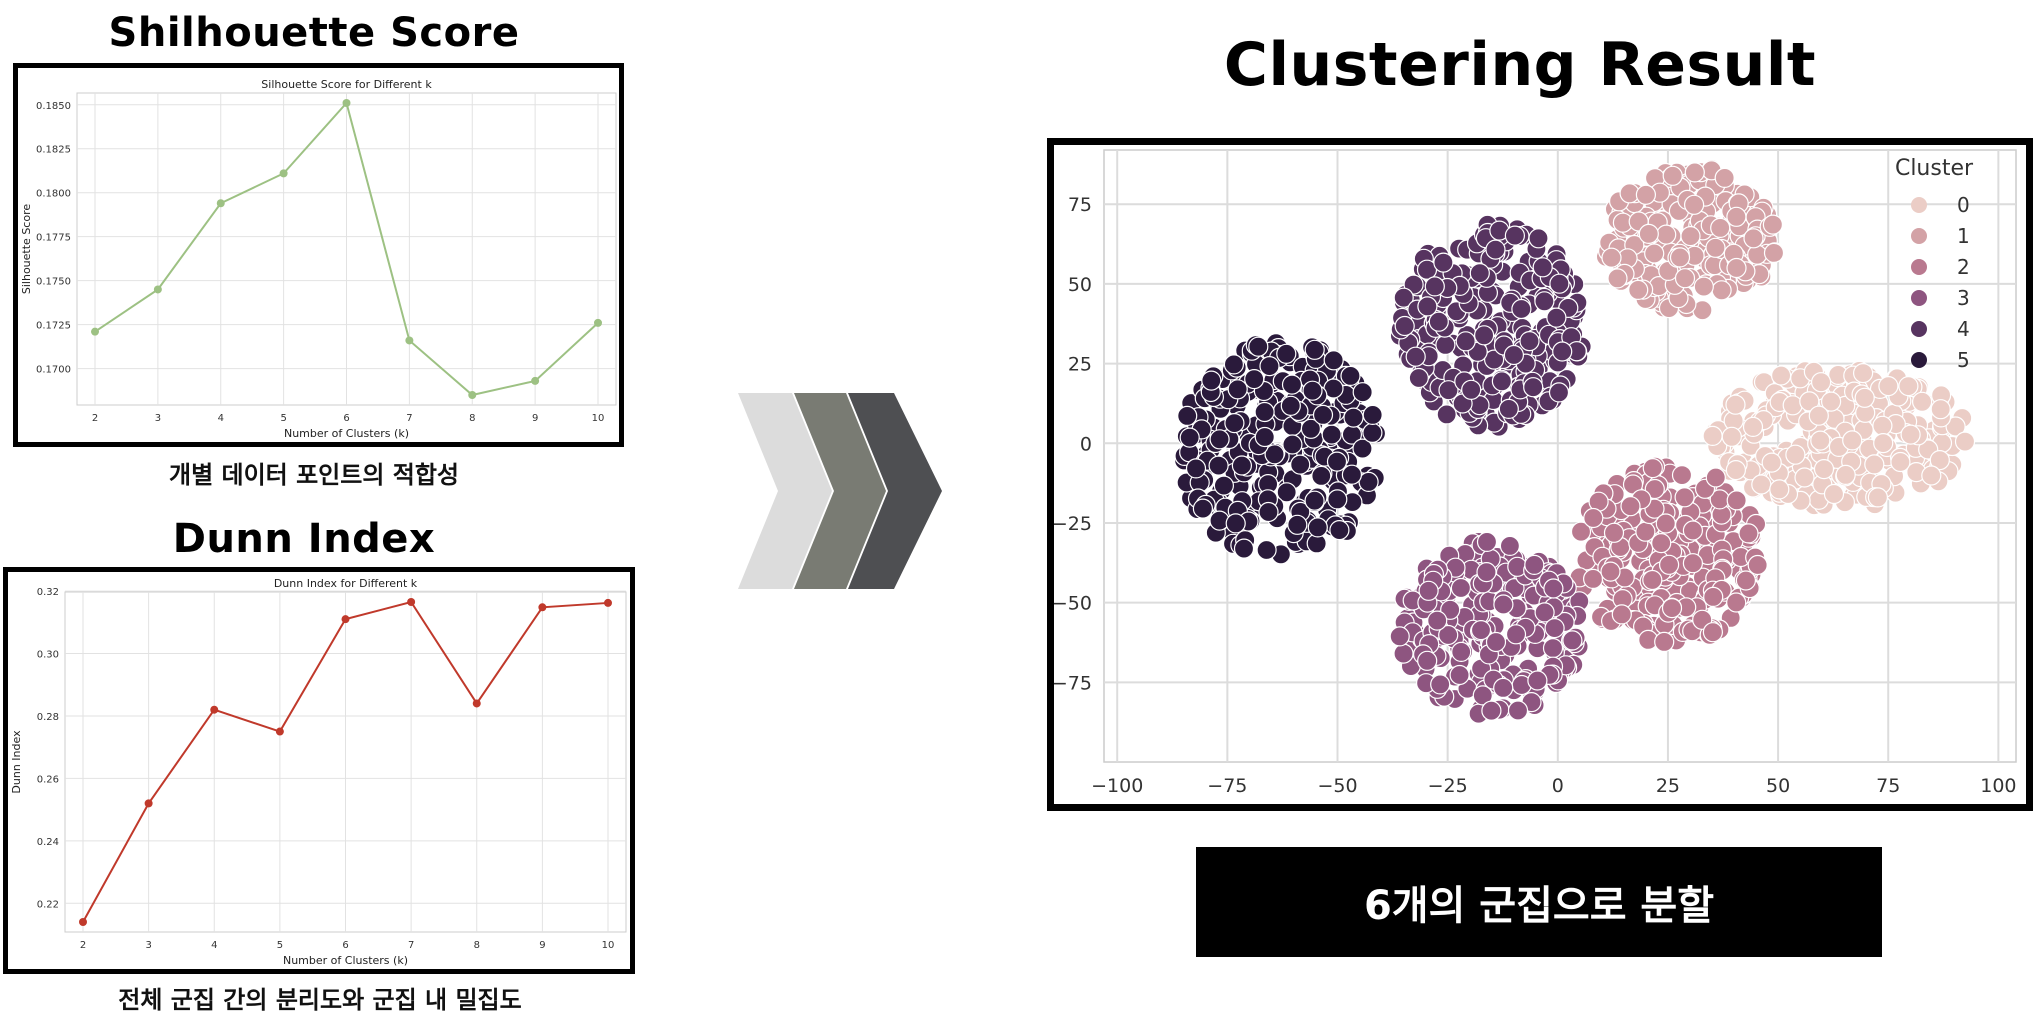 The width and height of the screenshot is (2036, 1034). What do you see at coordinates (409, 418) in the screenshot?
I see `x-tick-label: 7` at bounding box center [409, 418].